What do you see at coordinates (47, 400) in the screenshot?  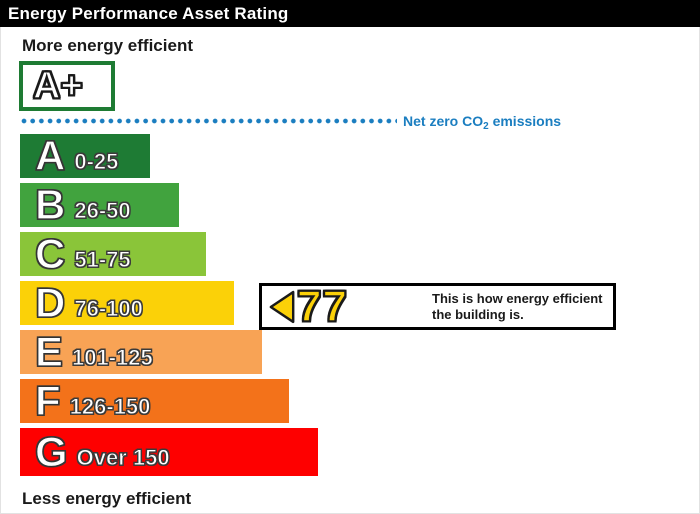 I see `band-f-letter: F` at bounding box center [47, 400].